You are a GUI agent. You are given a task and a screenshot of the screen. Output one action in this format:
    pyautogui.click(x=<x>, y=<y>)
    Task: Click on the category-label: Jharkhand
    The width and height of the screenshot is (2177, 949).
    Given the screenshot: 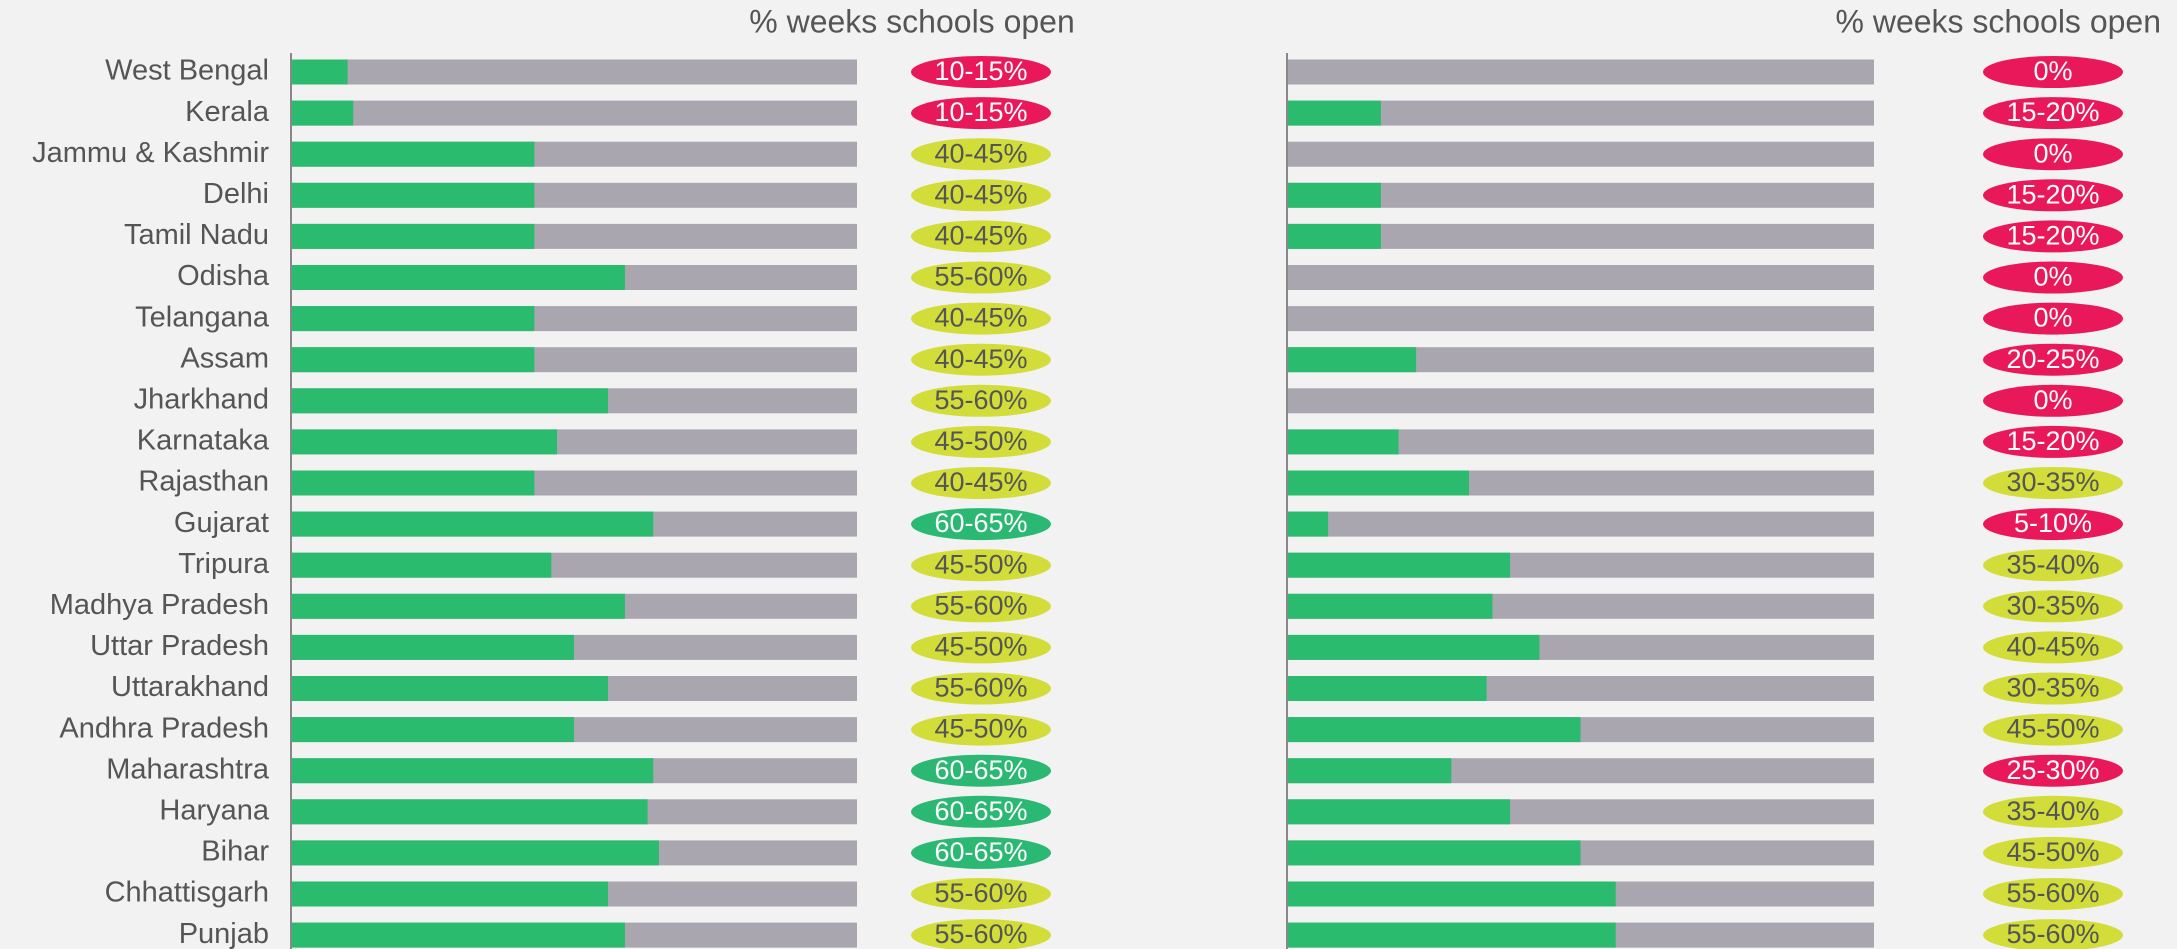 What is the action you would take?
    pyautogui.click(x=201, y=399)
    